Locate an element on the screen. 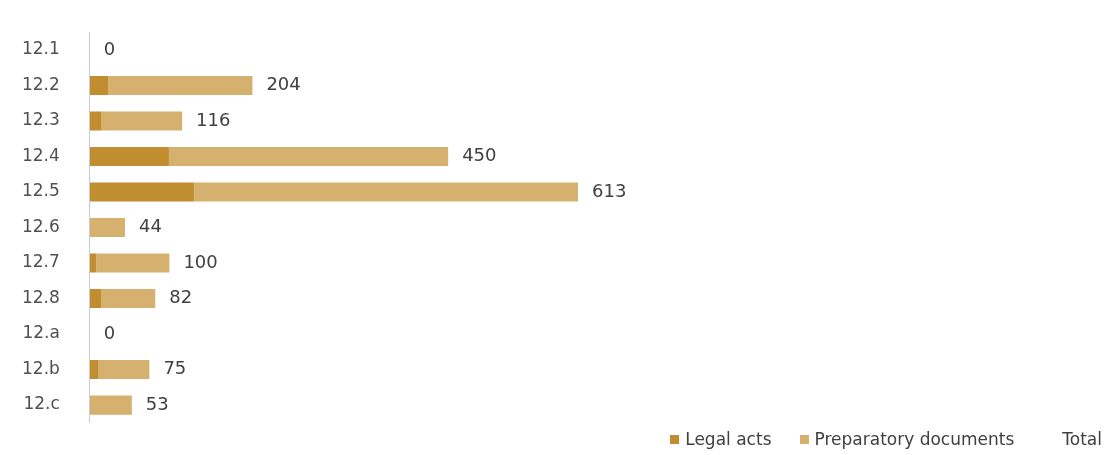 Image resolution: width=1118 pixels, height=455 pixels. y-tick-label: 12.4 is located at coordinates (40, 154).